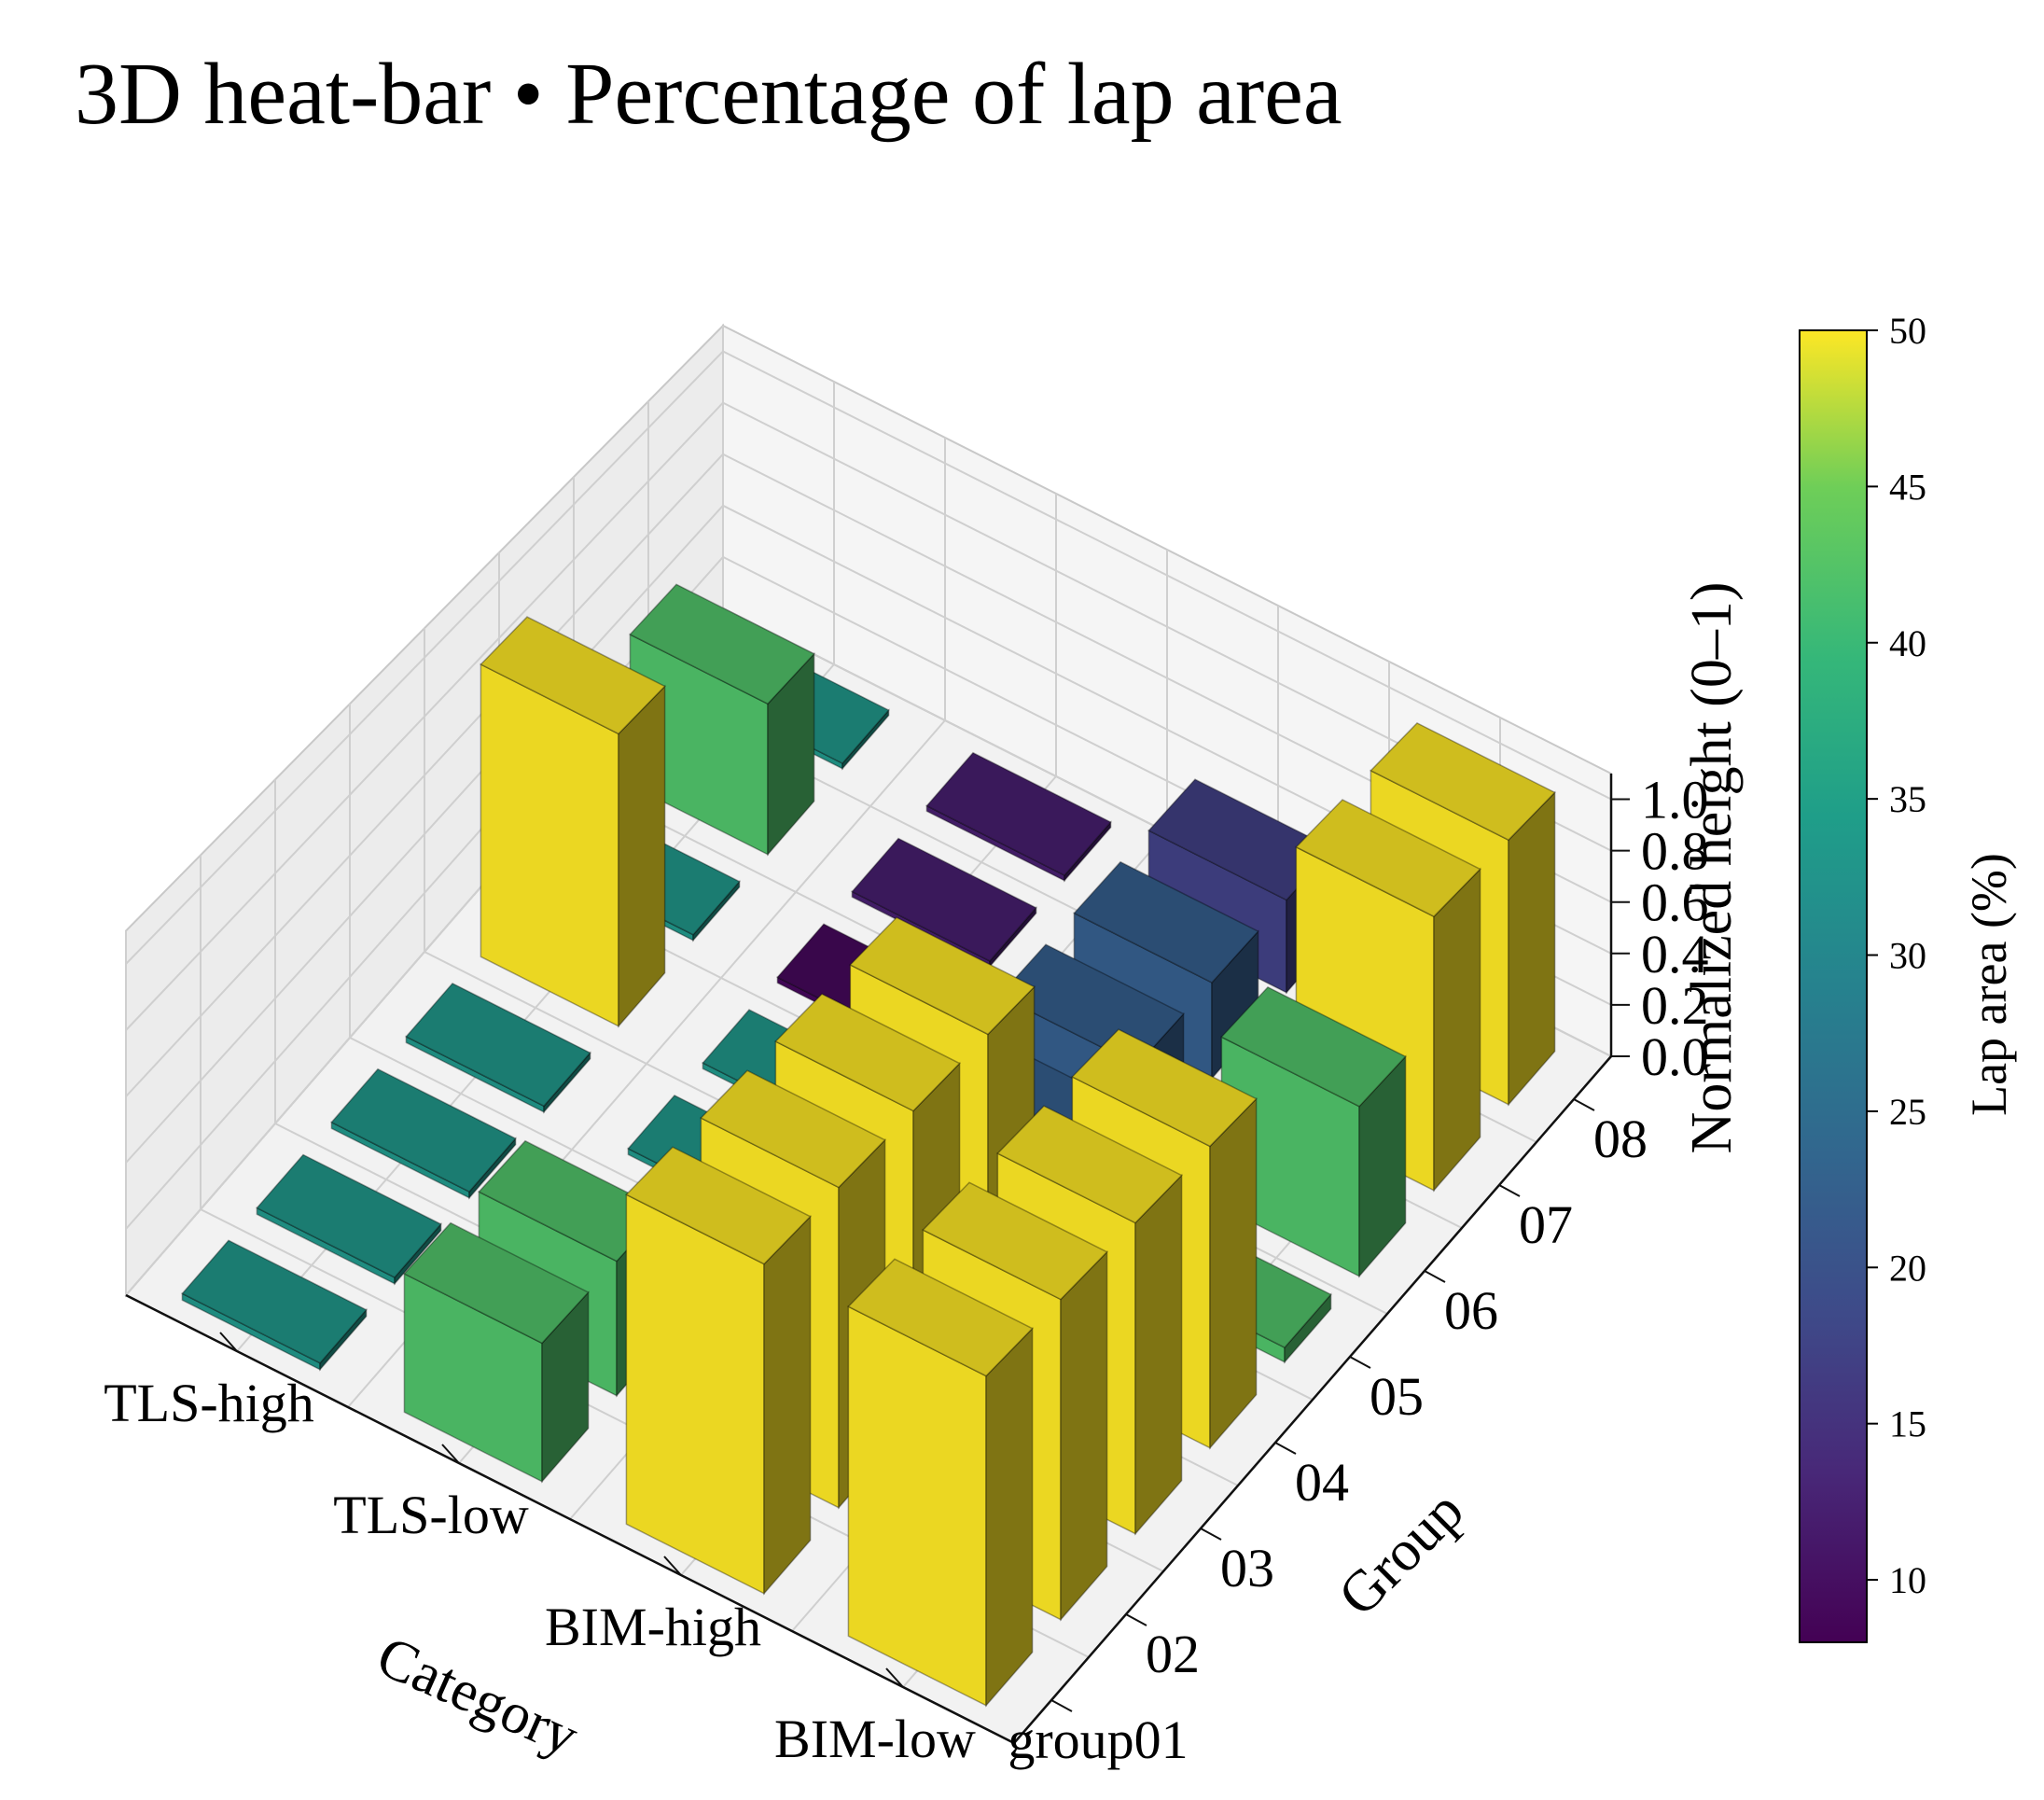 This screenshot has width=2044, height=1800. I want to click on y-tick-label: 03, so click(1247, 1568).